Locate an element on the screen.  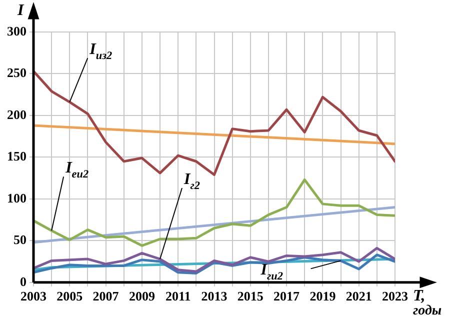
y-axis-title: I is located at coordinates (20, 10).